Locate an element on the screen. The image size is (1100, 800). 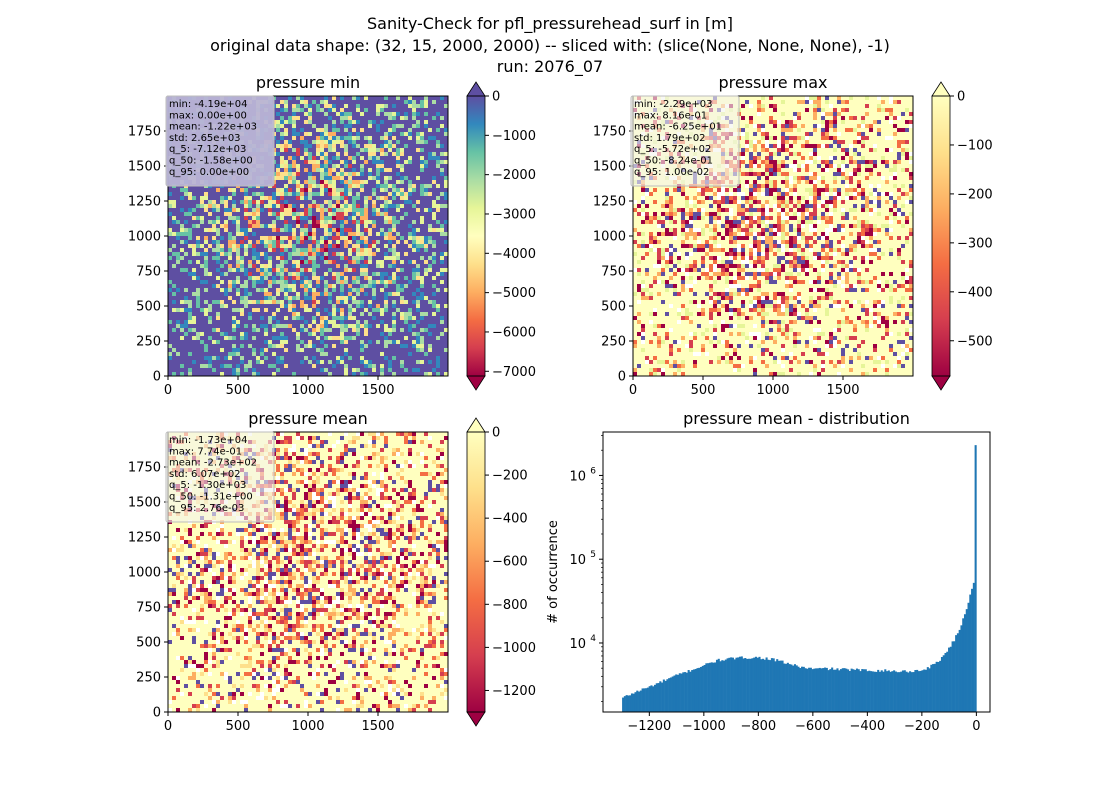
colorbar-tick-label: −4000 is located at coordinates (514, 254).